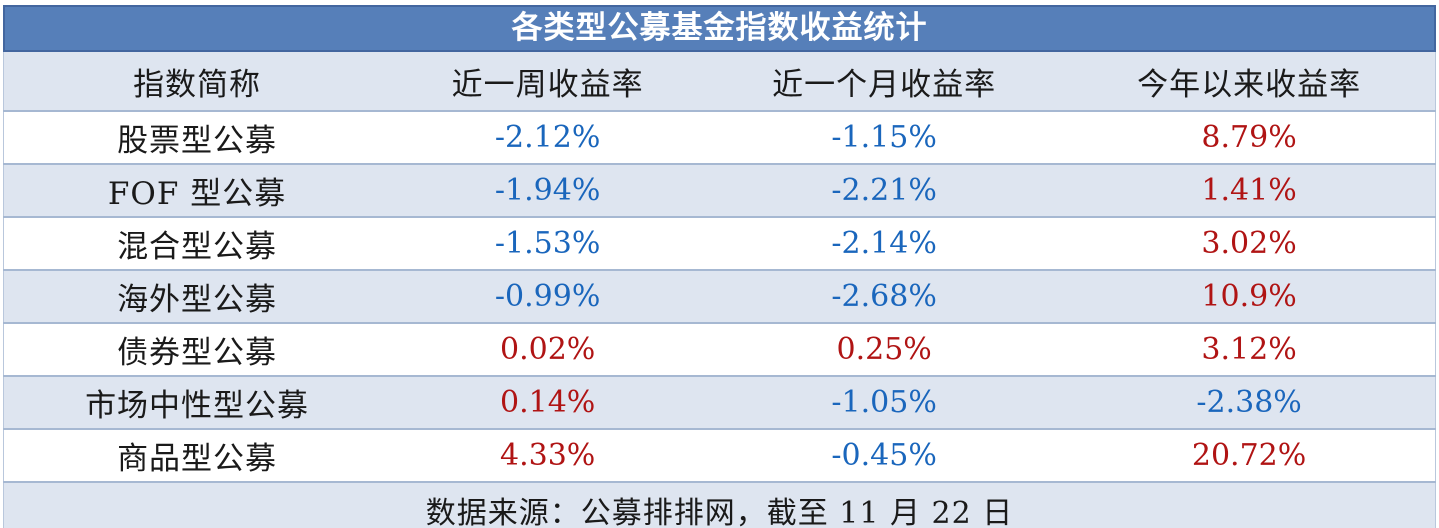  What do you see at coordinates (1249, 243) in the screenshot?
I see `ytd-return-cell: 3.02%` at bounding box center [1249, 243].